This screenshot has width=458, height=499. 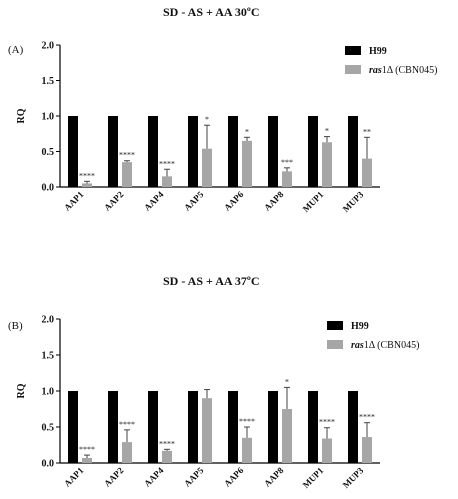 What do you see at coordinates (367, 131) in the screenshot?
I see `significance-label: **` at bounding box center [367, 131].